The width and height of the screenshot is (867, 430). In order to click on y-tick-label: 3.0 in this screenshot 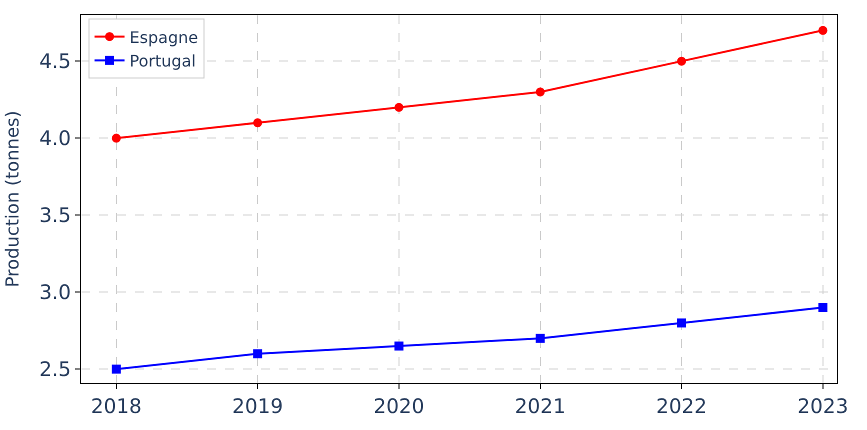, I will do `click(55, 292)`.